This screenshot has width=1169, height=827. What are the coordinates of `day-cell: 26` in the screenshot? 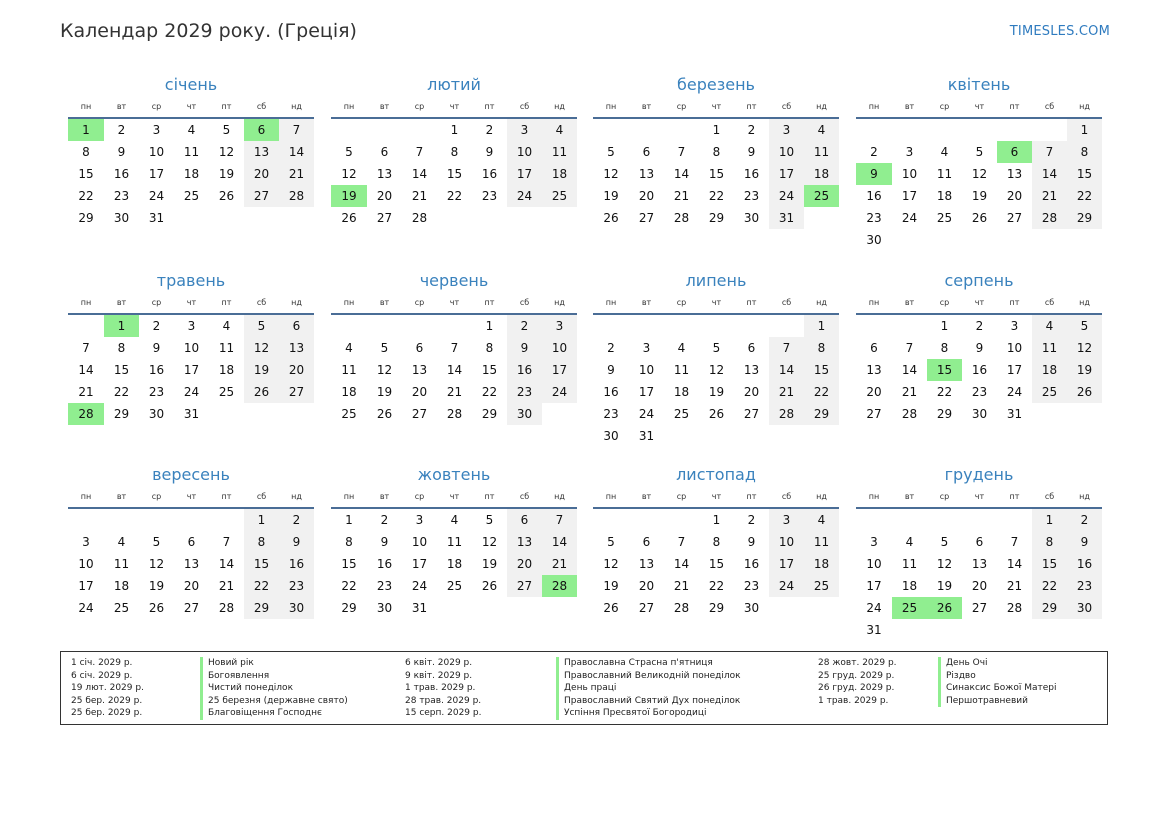 It's located at (611, 608).